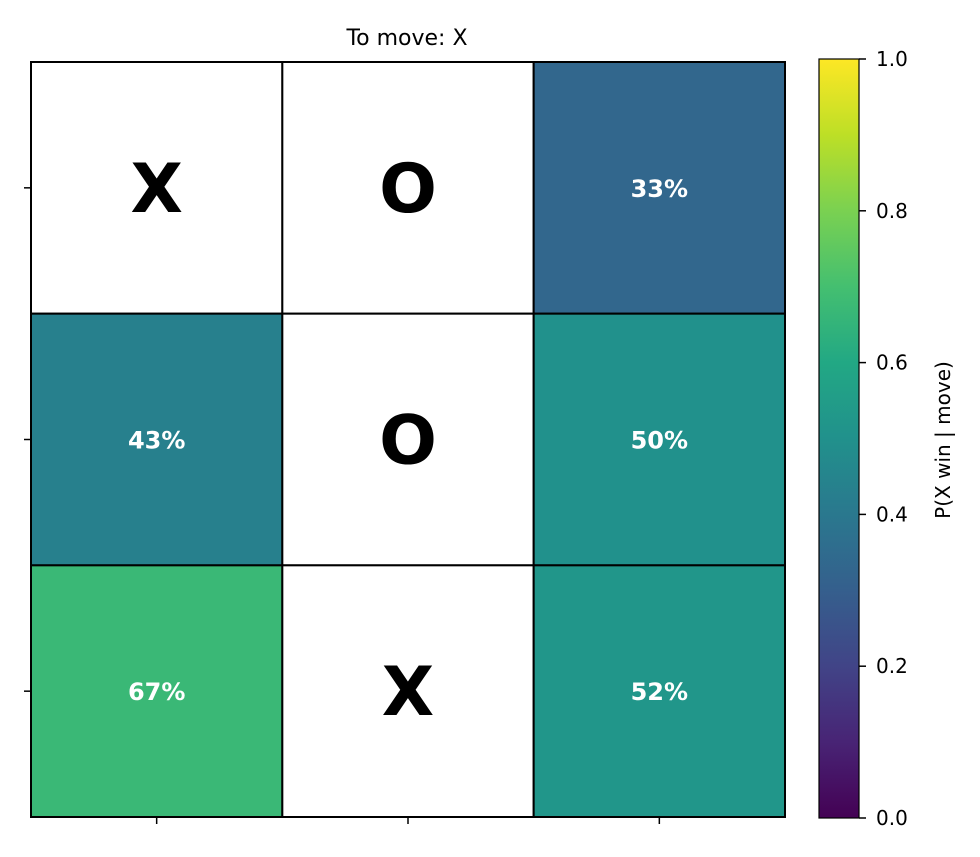 This screenshot has width=980, height=857. Describe the element at coordinates (892, 666) in the screenshot. I see `colorbar-tick-label: 0.2` at that location.